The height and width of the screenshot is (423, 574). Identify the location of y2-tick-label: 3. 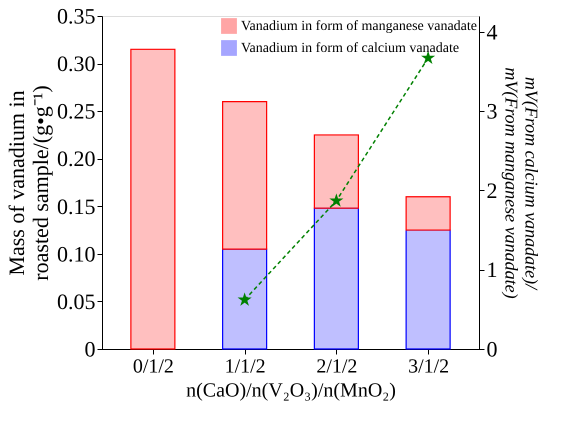
(492, 111).